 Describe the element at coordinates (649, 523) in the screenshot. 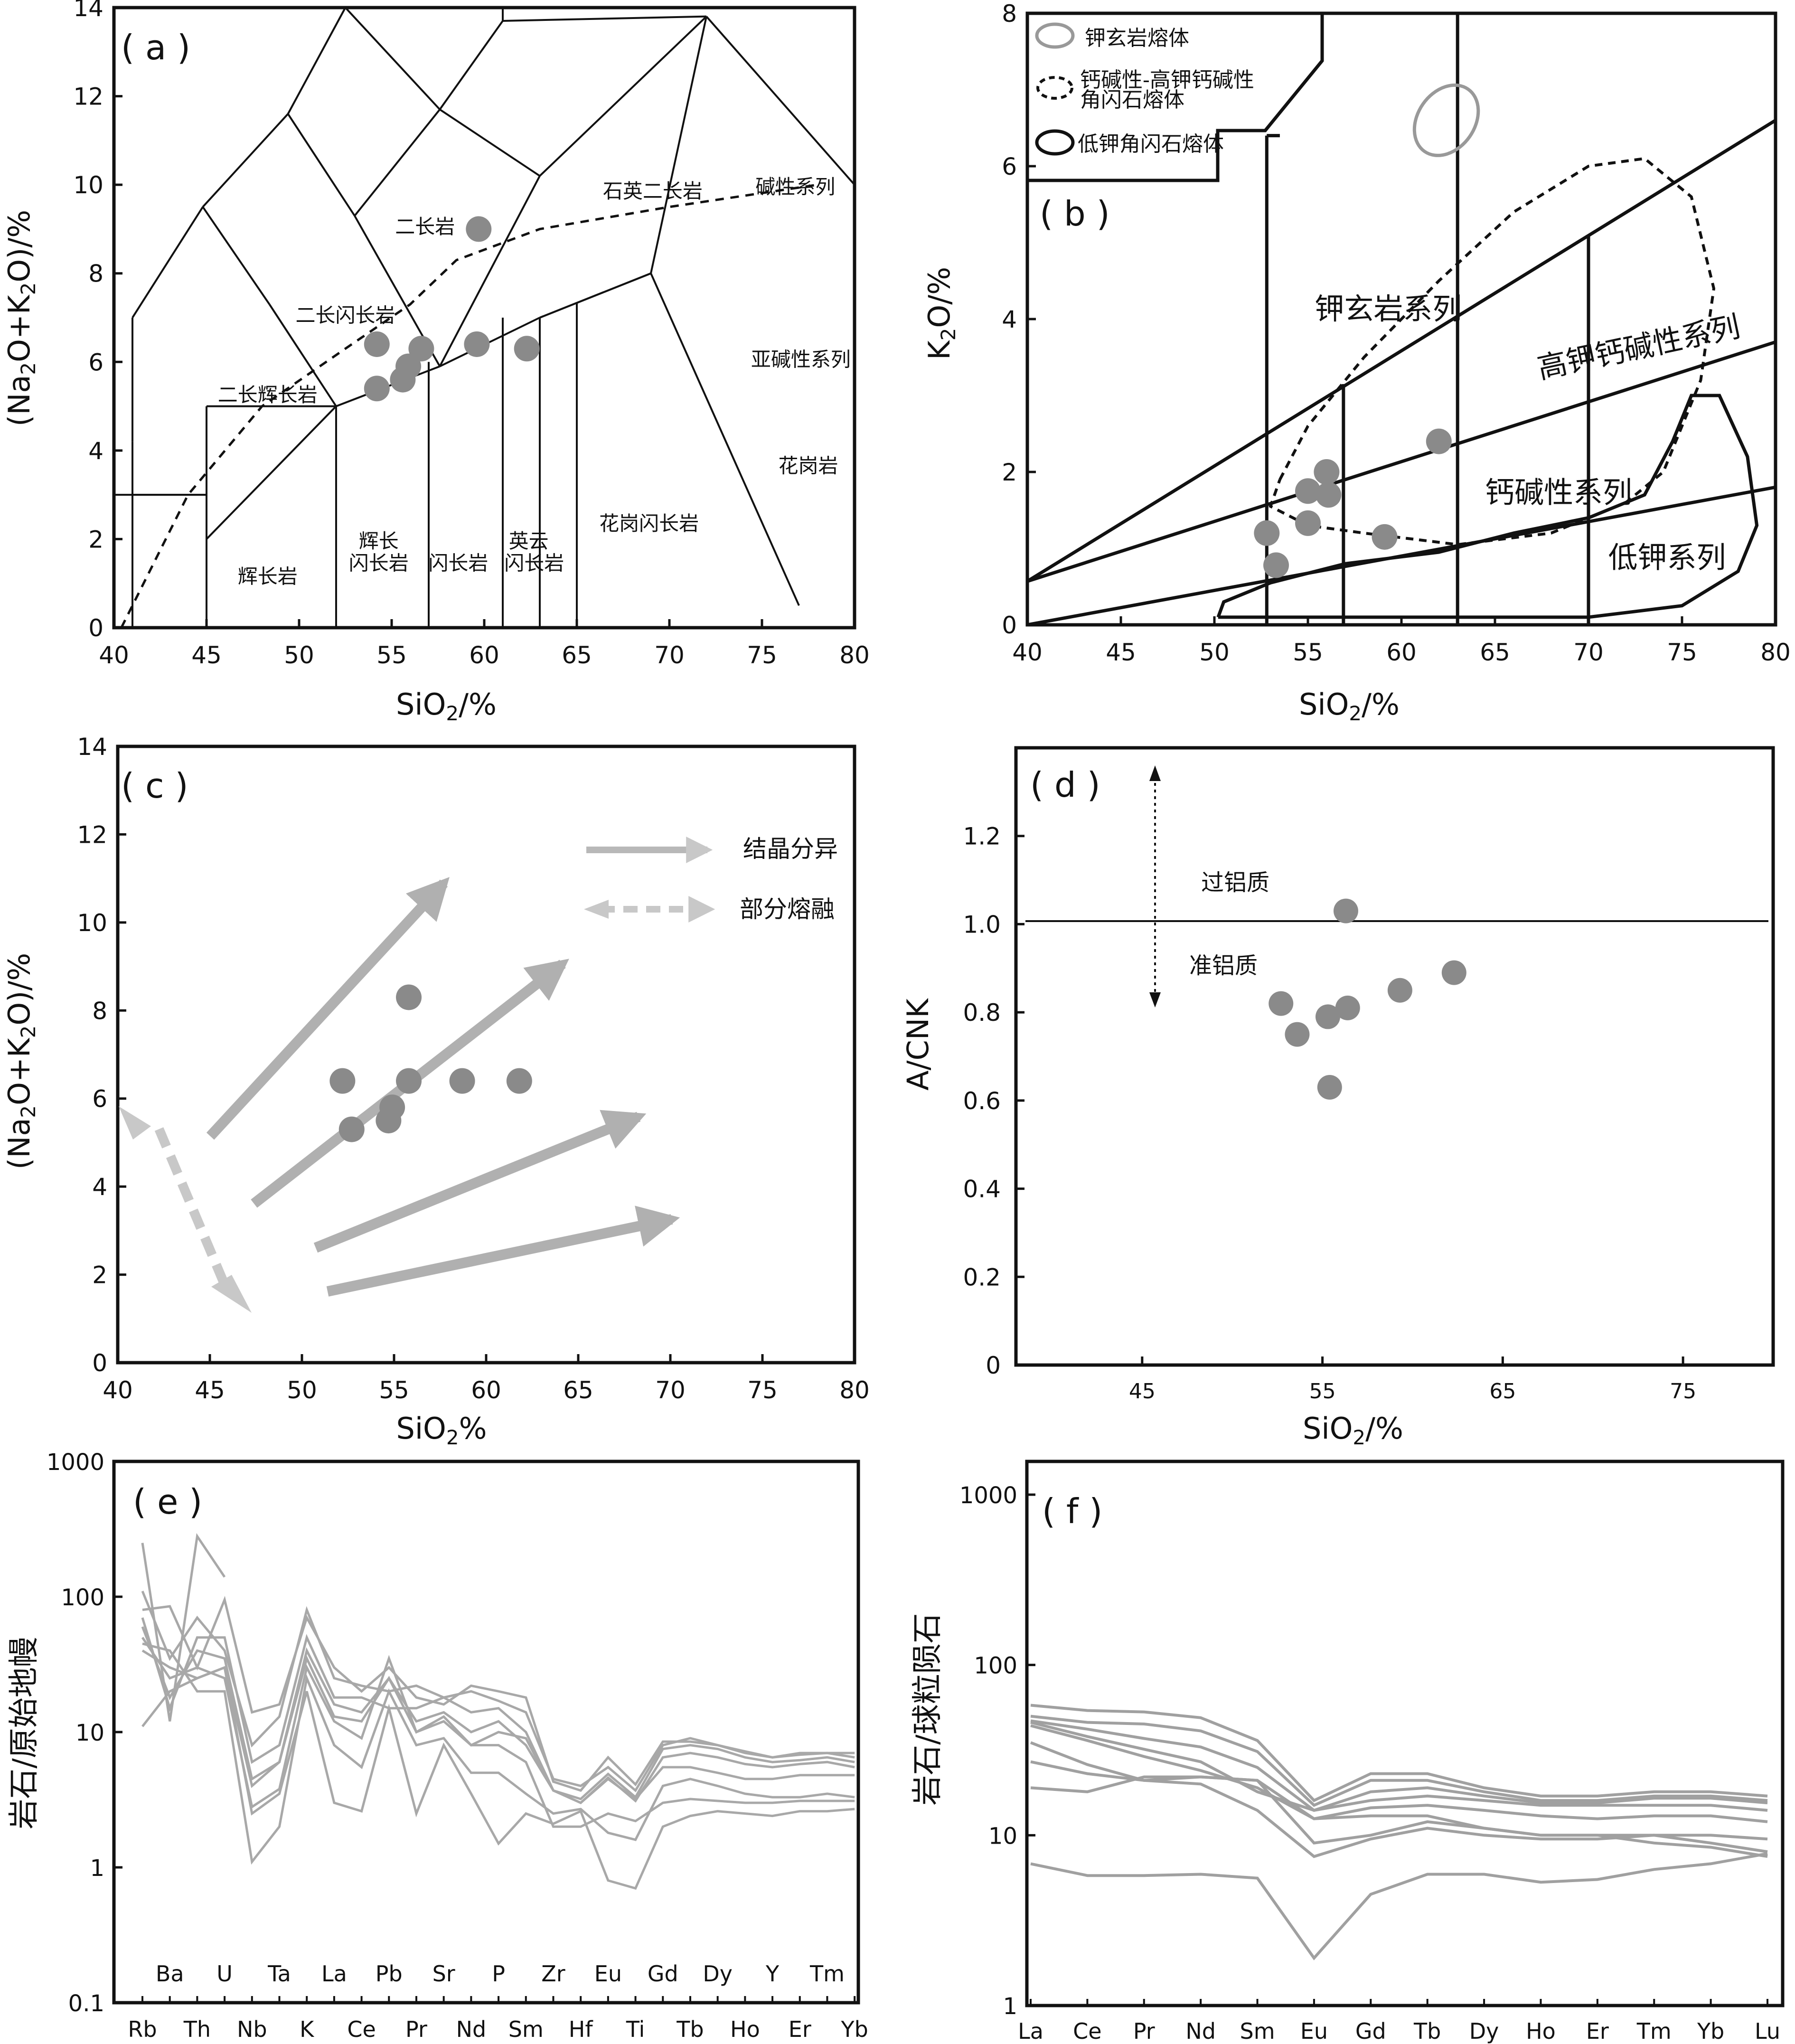

I see `field-label: 花岗闪长岩` at that location.